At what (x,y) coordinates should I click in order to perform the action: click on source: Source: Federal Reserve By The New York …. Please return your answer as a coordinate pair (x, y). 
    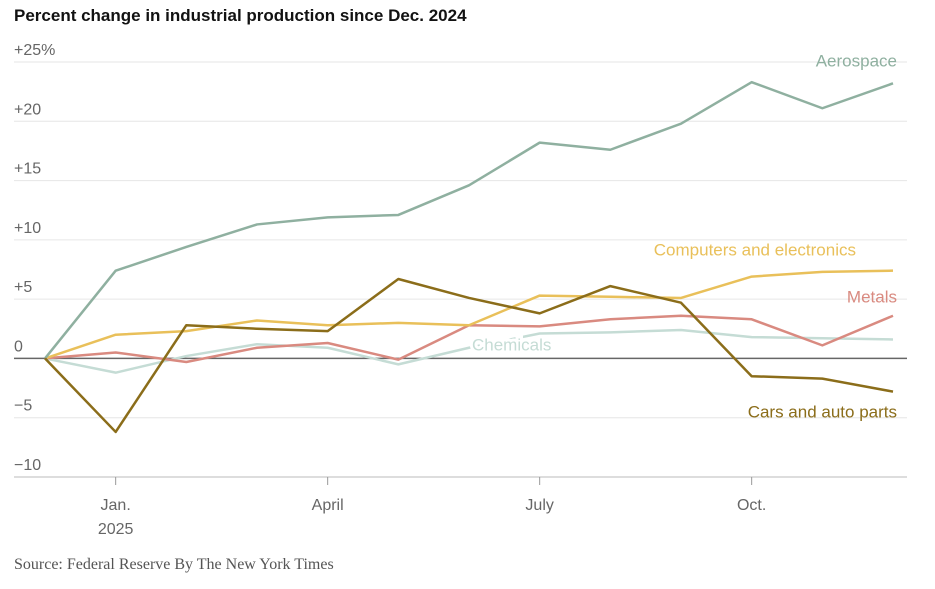
    Looking at the image, I should click on (174, 564).